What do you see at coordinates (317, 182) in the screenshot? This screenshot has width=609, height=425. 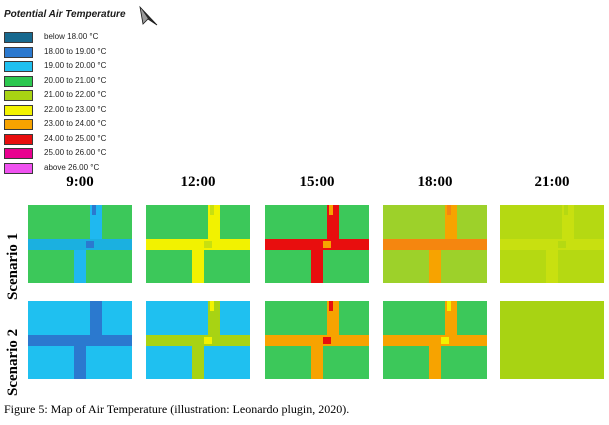 I see `time-label: 15:00` at bounding box center [317, 182].